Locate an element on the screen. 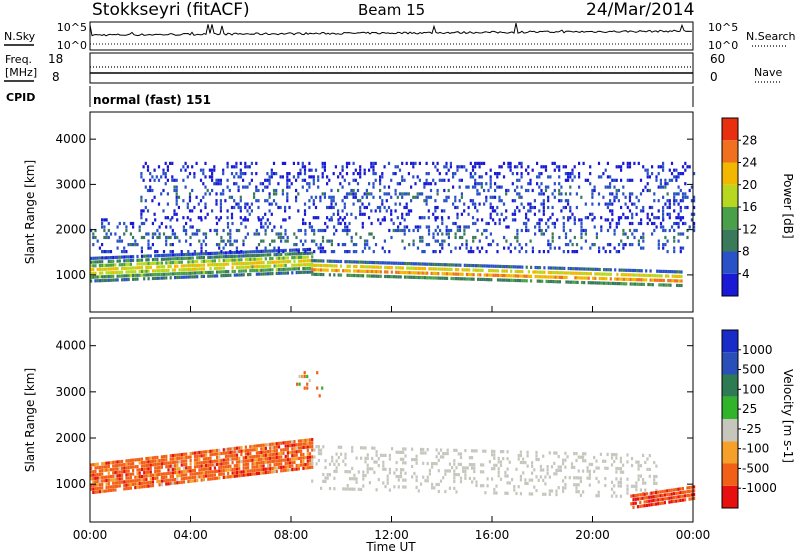 Image resolution: width=800 pixels, height=554 pixels. velocity-cell-dawn-flow is located at coordinates (644, 498).